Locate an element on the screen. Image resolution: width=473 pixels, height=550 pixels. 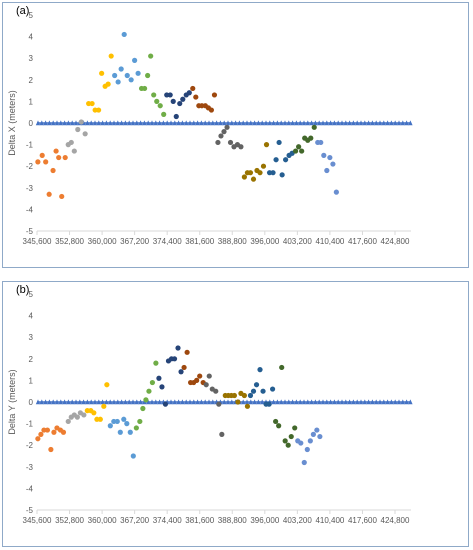
y-tick-label: 5 is located at coordinates (31, 294).